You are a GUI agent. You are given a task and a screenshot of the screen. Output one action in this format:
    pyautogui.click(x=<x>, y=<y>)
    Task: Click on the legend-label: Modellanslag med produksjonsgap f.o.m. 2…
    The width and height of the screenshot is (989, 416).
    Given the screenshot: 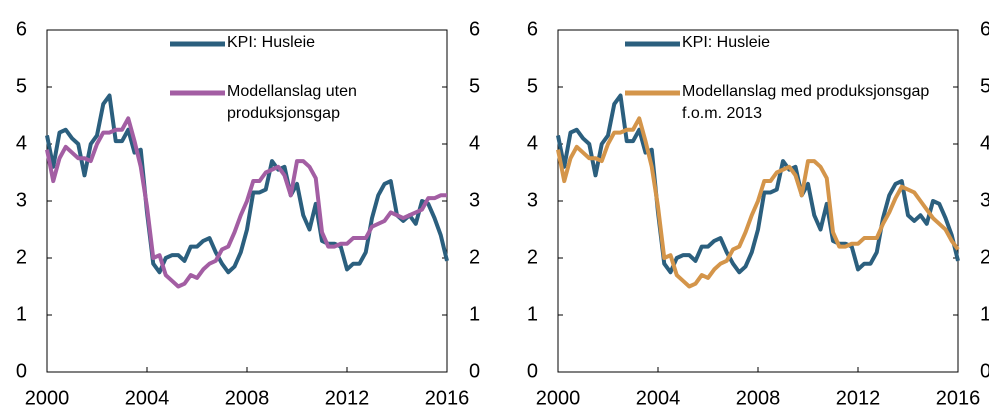 What is the action you would take?
    pyautogui.click(x=806, y=102)
    